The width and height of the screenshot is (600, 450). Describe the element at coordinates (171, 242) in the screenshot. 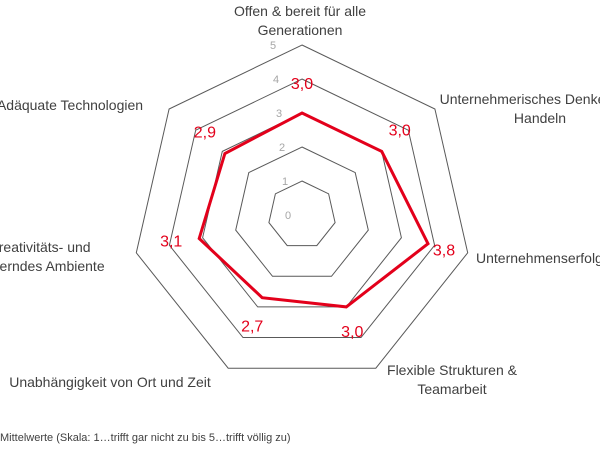

I see `data-label: 3,1` at that location.